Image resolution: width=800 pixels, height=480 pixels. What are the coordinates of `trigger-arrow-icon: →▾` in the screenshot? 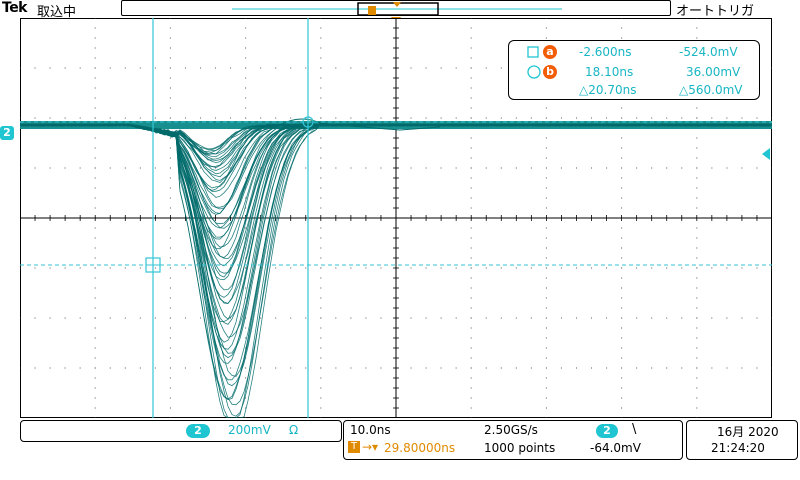 It's located at (370, 447).